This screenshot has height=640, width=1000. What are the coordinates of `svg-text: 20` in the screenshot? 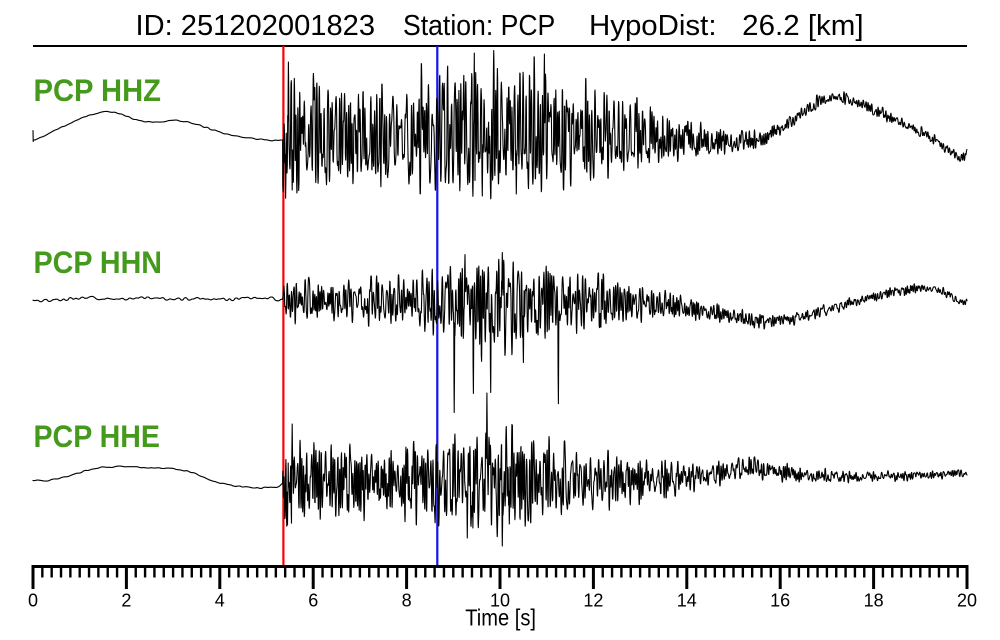 It's located at (967, 601).